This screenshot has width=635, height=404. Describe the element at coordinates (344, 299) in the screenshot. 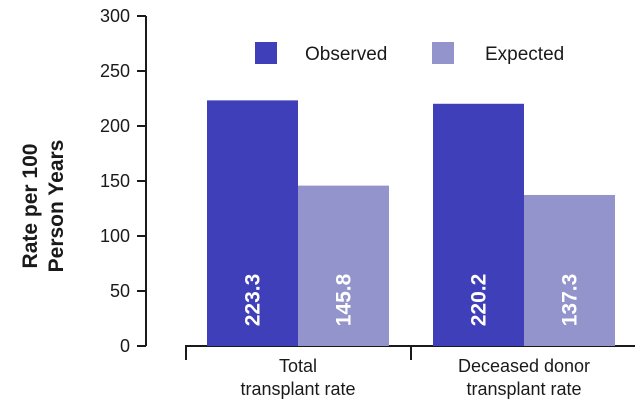

I see `data-label: 145.8` at that location.